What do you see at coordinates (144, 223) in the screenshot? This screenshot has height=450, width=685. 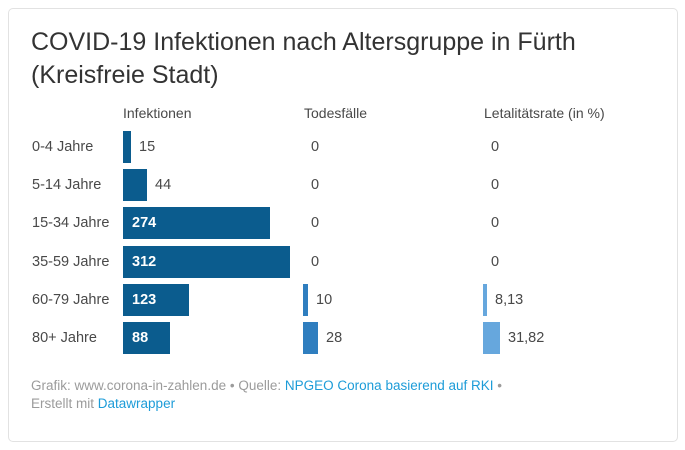 I see `value-infektionen: 274` at bounding box center [144, 223].